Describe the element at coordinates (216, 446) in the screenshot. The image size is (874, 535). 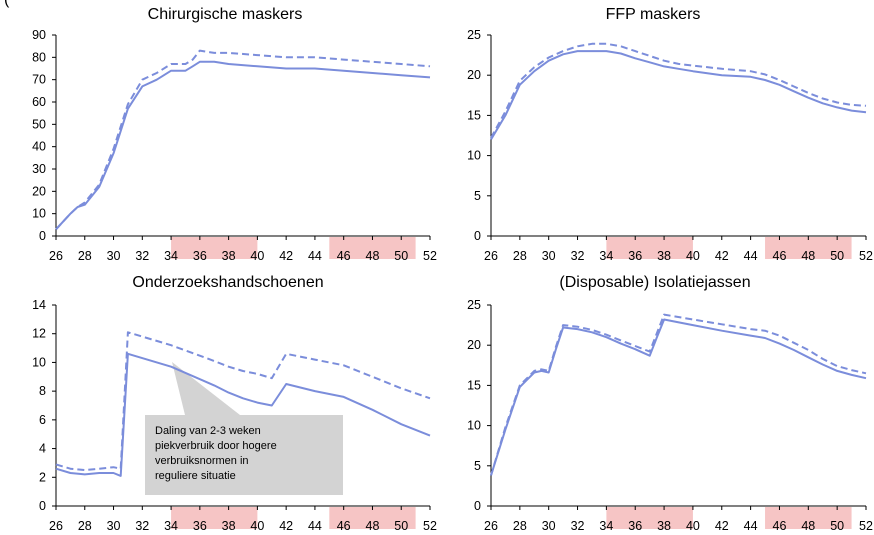
I see `annotation-line: piekverbruik door hogere` at that location.